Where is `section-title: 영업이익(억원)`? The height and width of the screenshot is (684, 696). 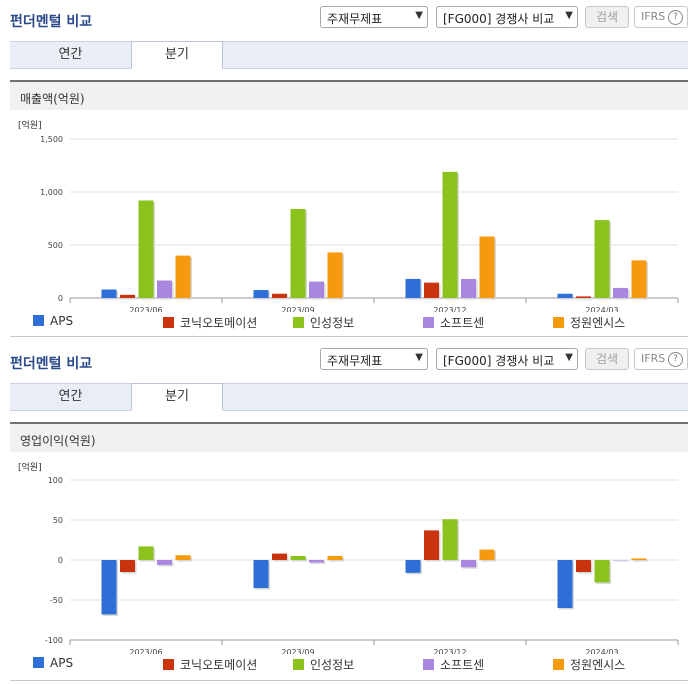 section-title: 영업이익(억원) is located at coordinates (58, 441).